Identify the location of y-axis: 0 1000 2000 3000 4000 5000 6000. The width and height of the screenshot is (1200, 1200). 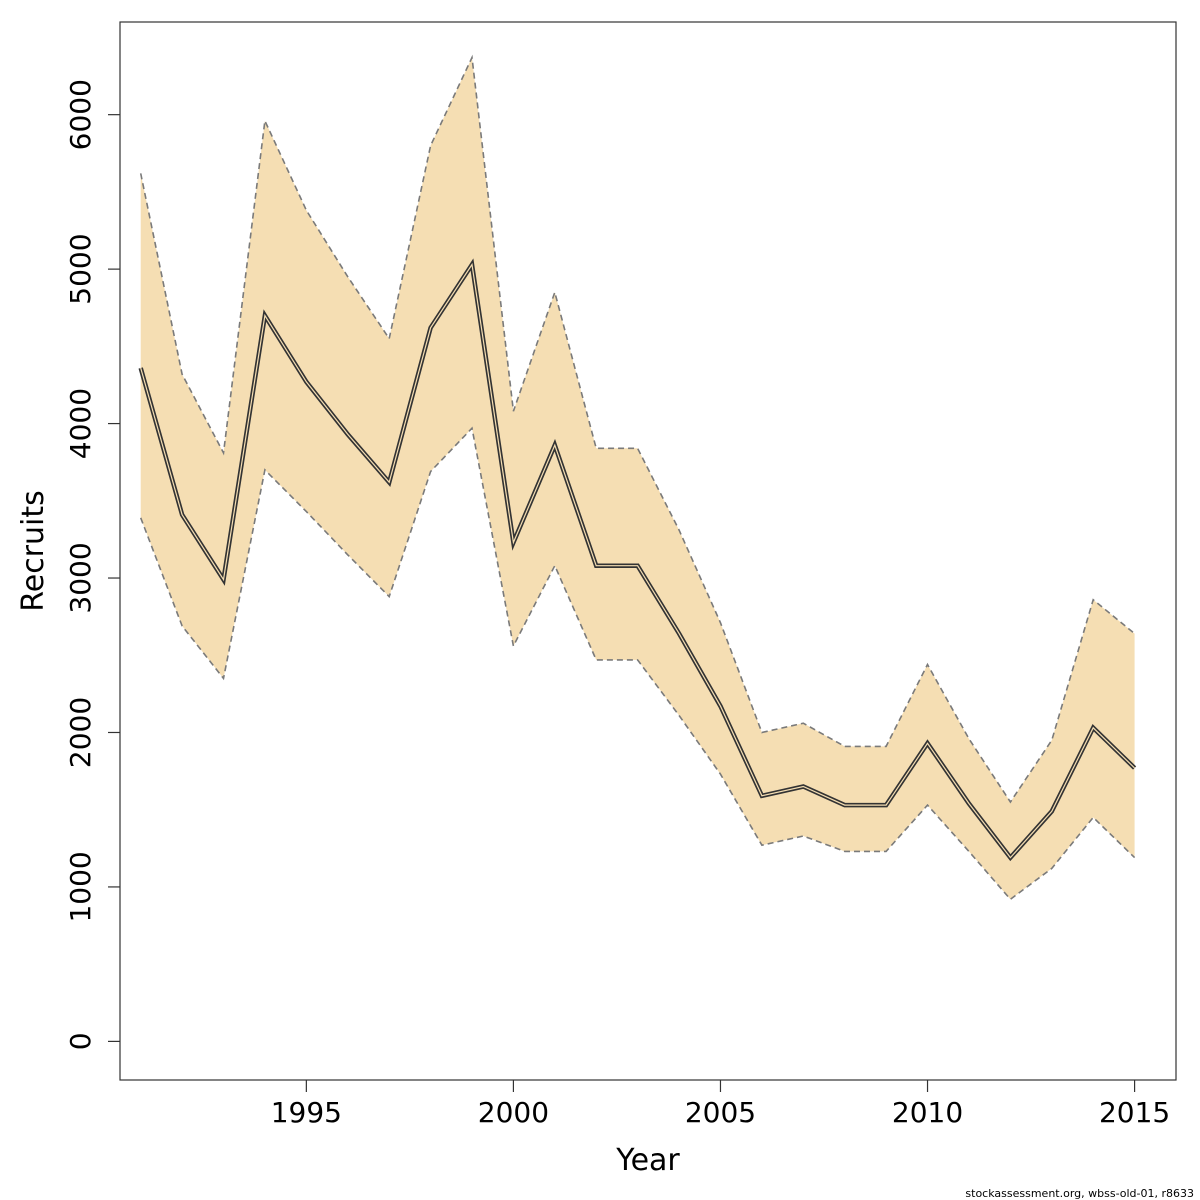
(92, 564).